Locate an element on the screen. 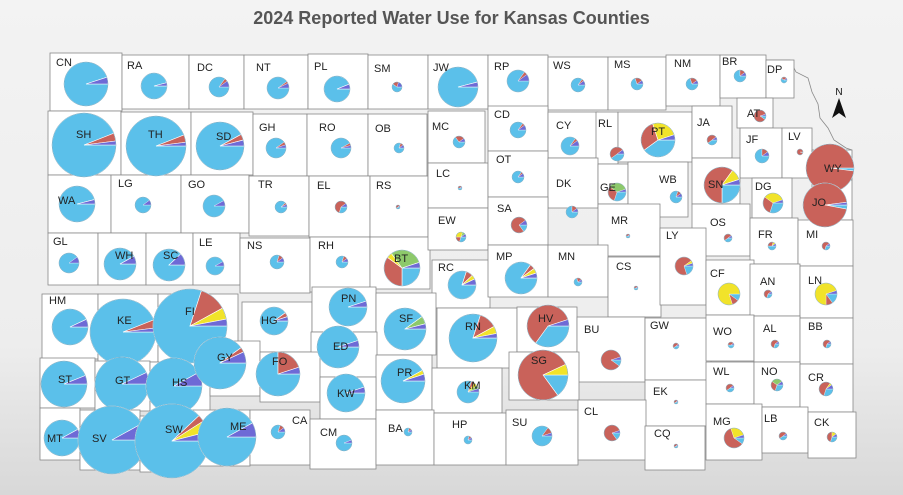 This screenshot has height=495, width=903. pie-lg is located at coordinates (143, 205).